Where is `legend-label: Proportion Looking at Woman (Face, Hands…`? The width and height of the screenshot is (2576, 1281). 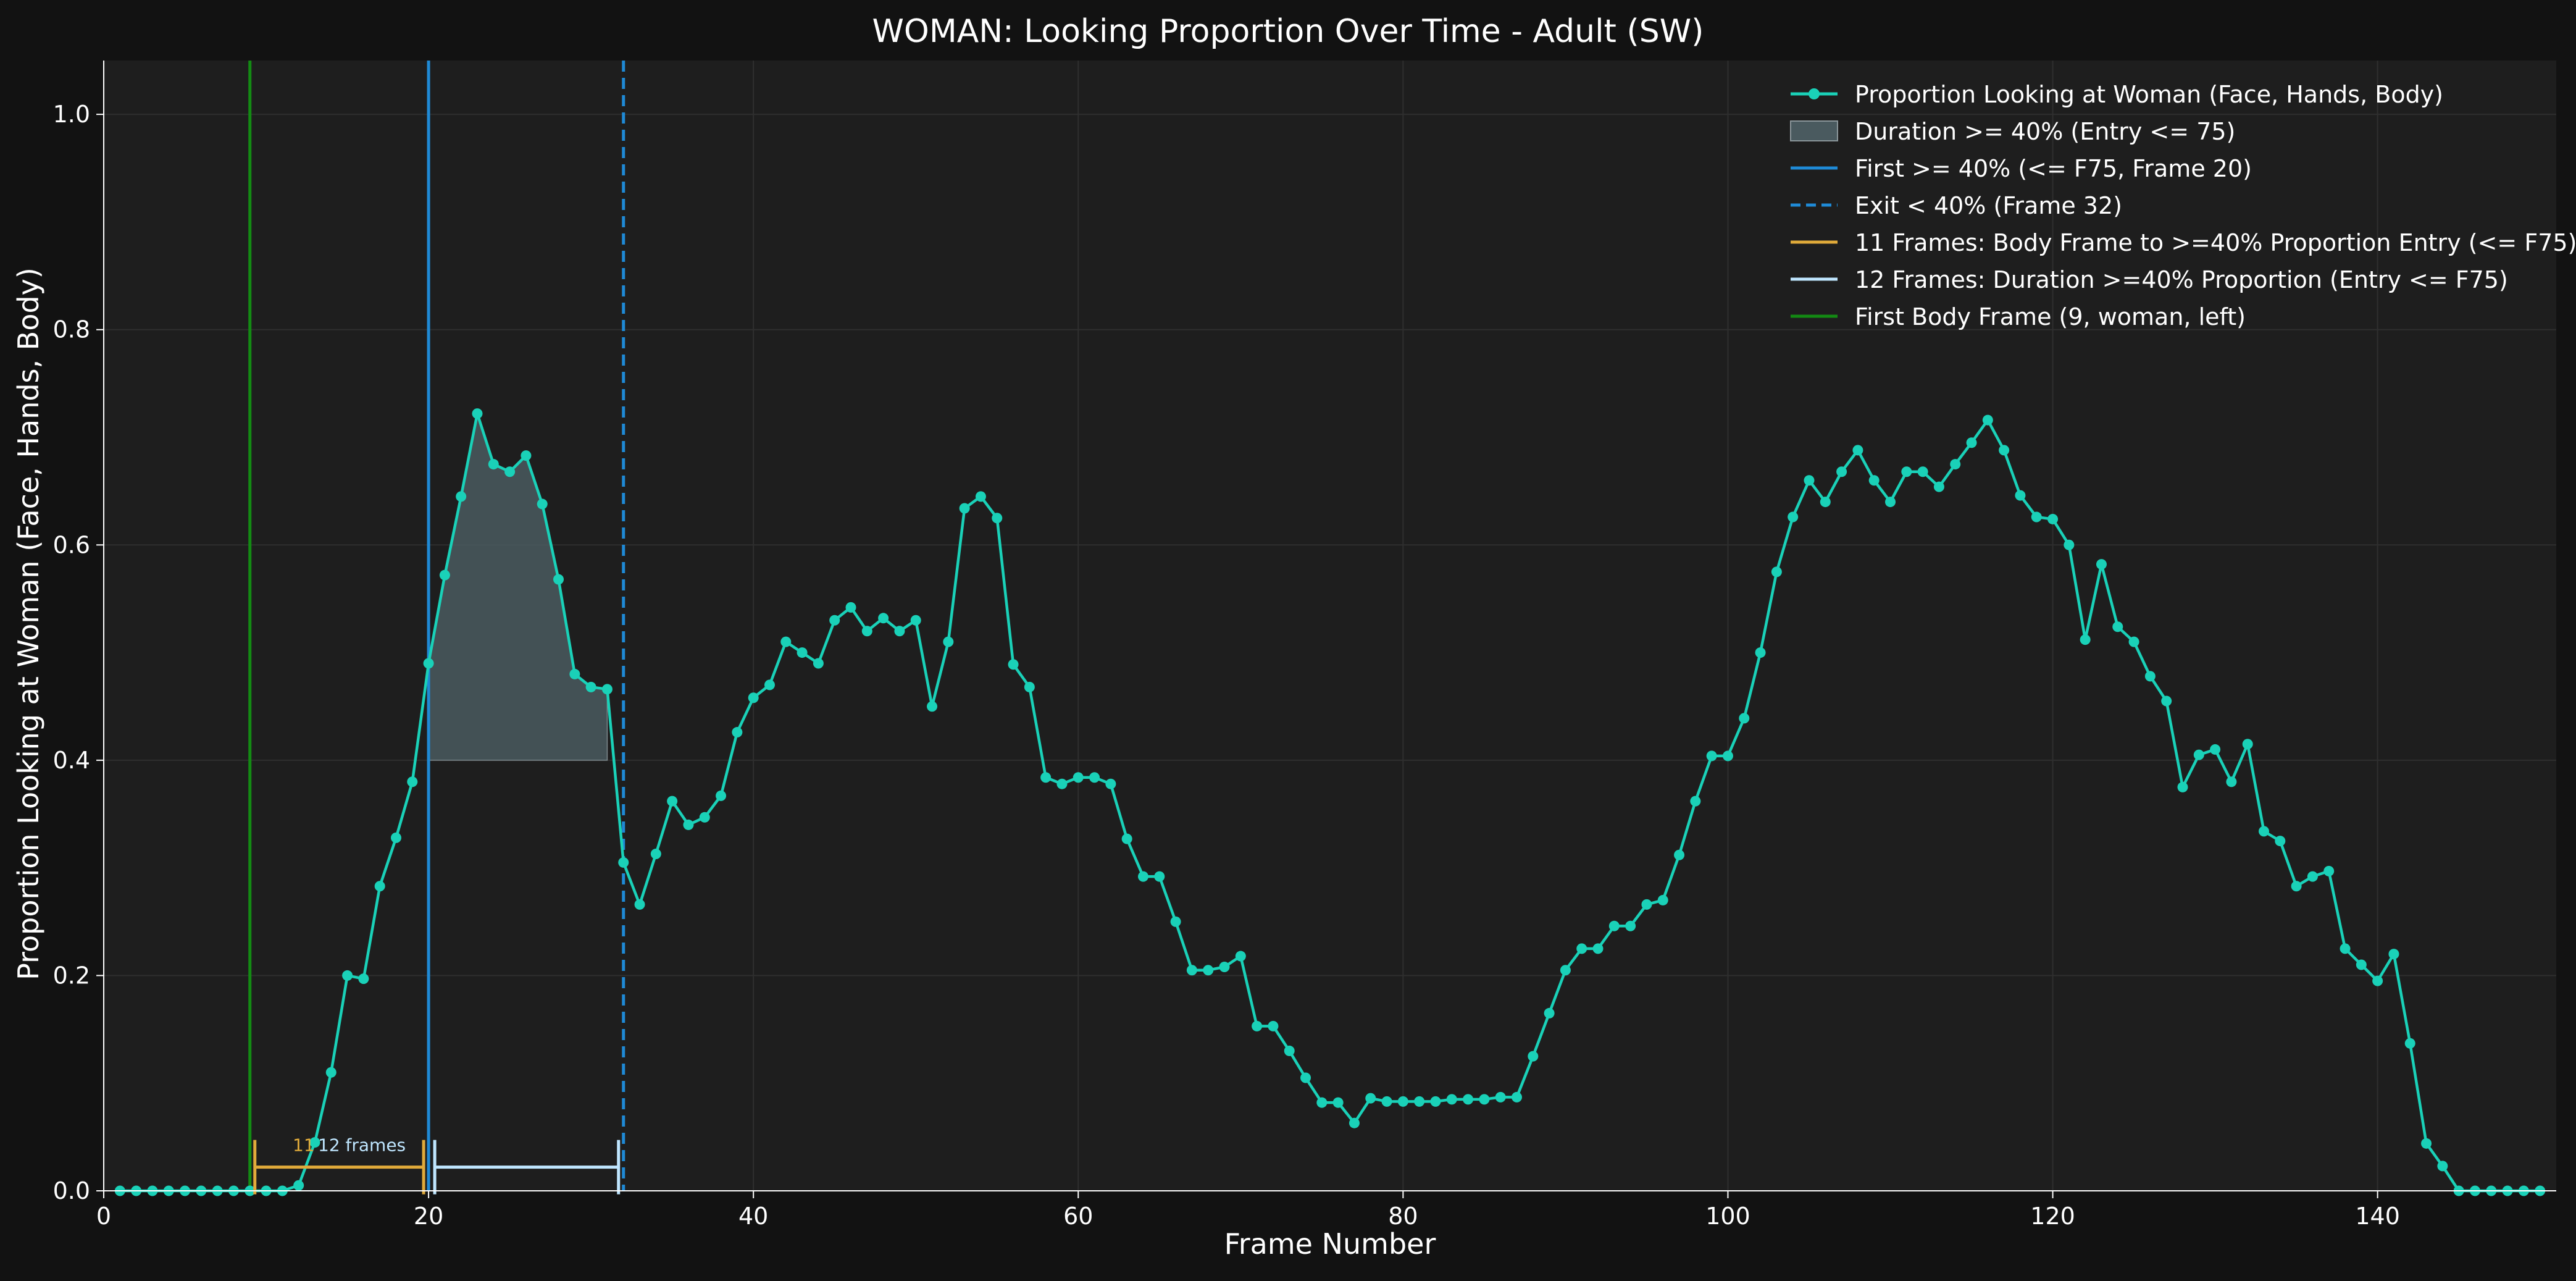
legend-label: Proportion Looking at Woman (Face, Hands… is located at coordinates (2149, 94).